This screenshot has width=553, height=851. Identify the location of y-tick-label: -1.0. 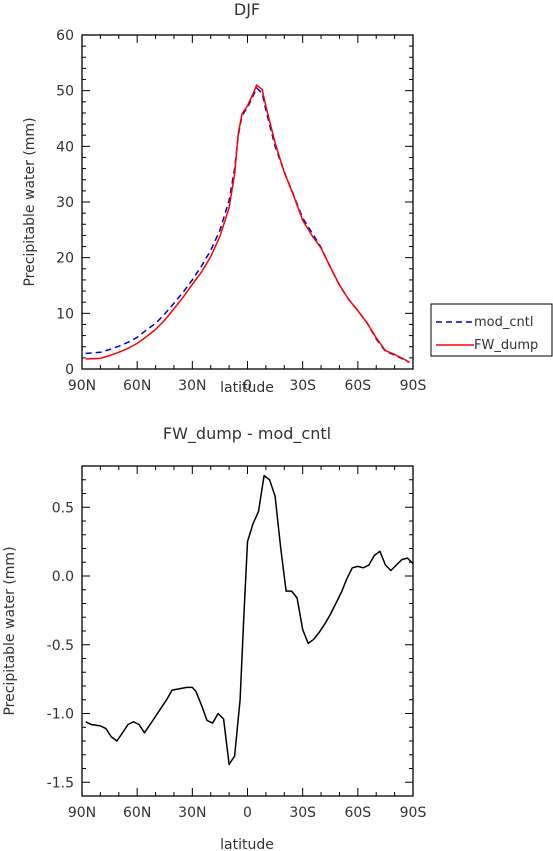
(60, 715).